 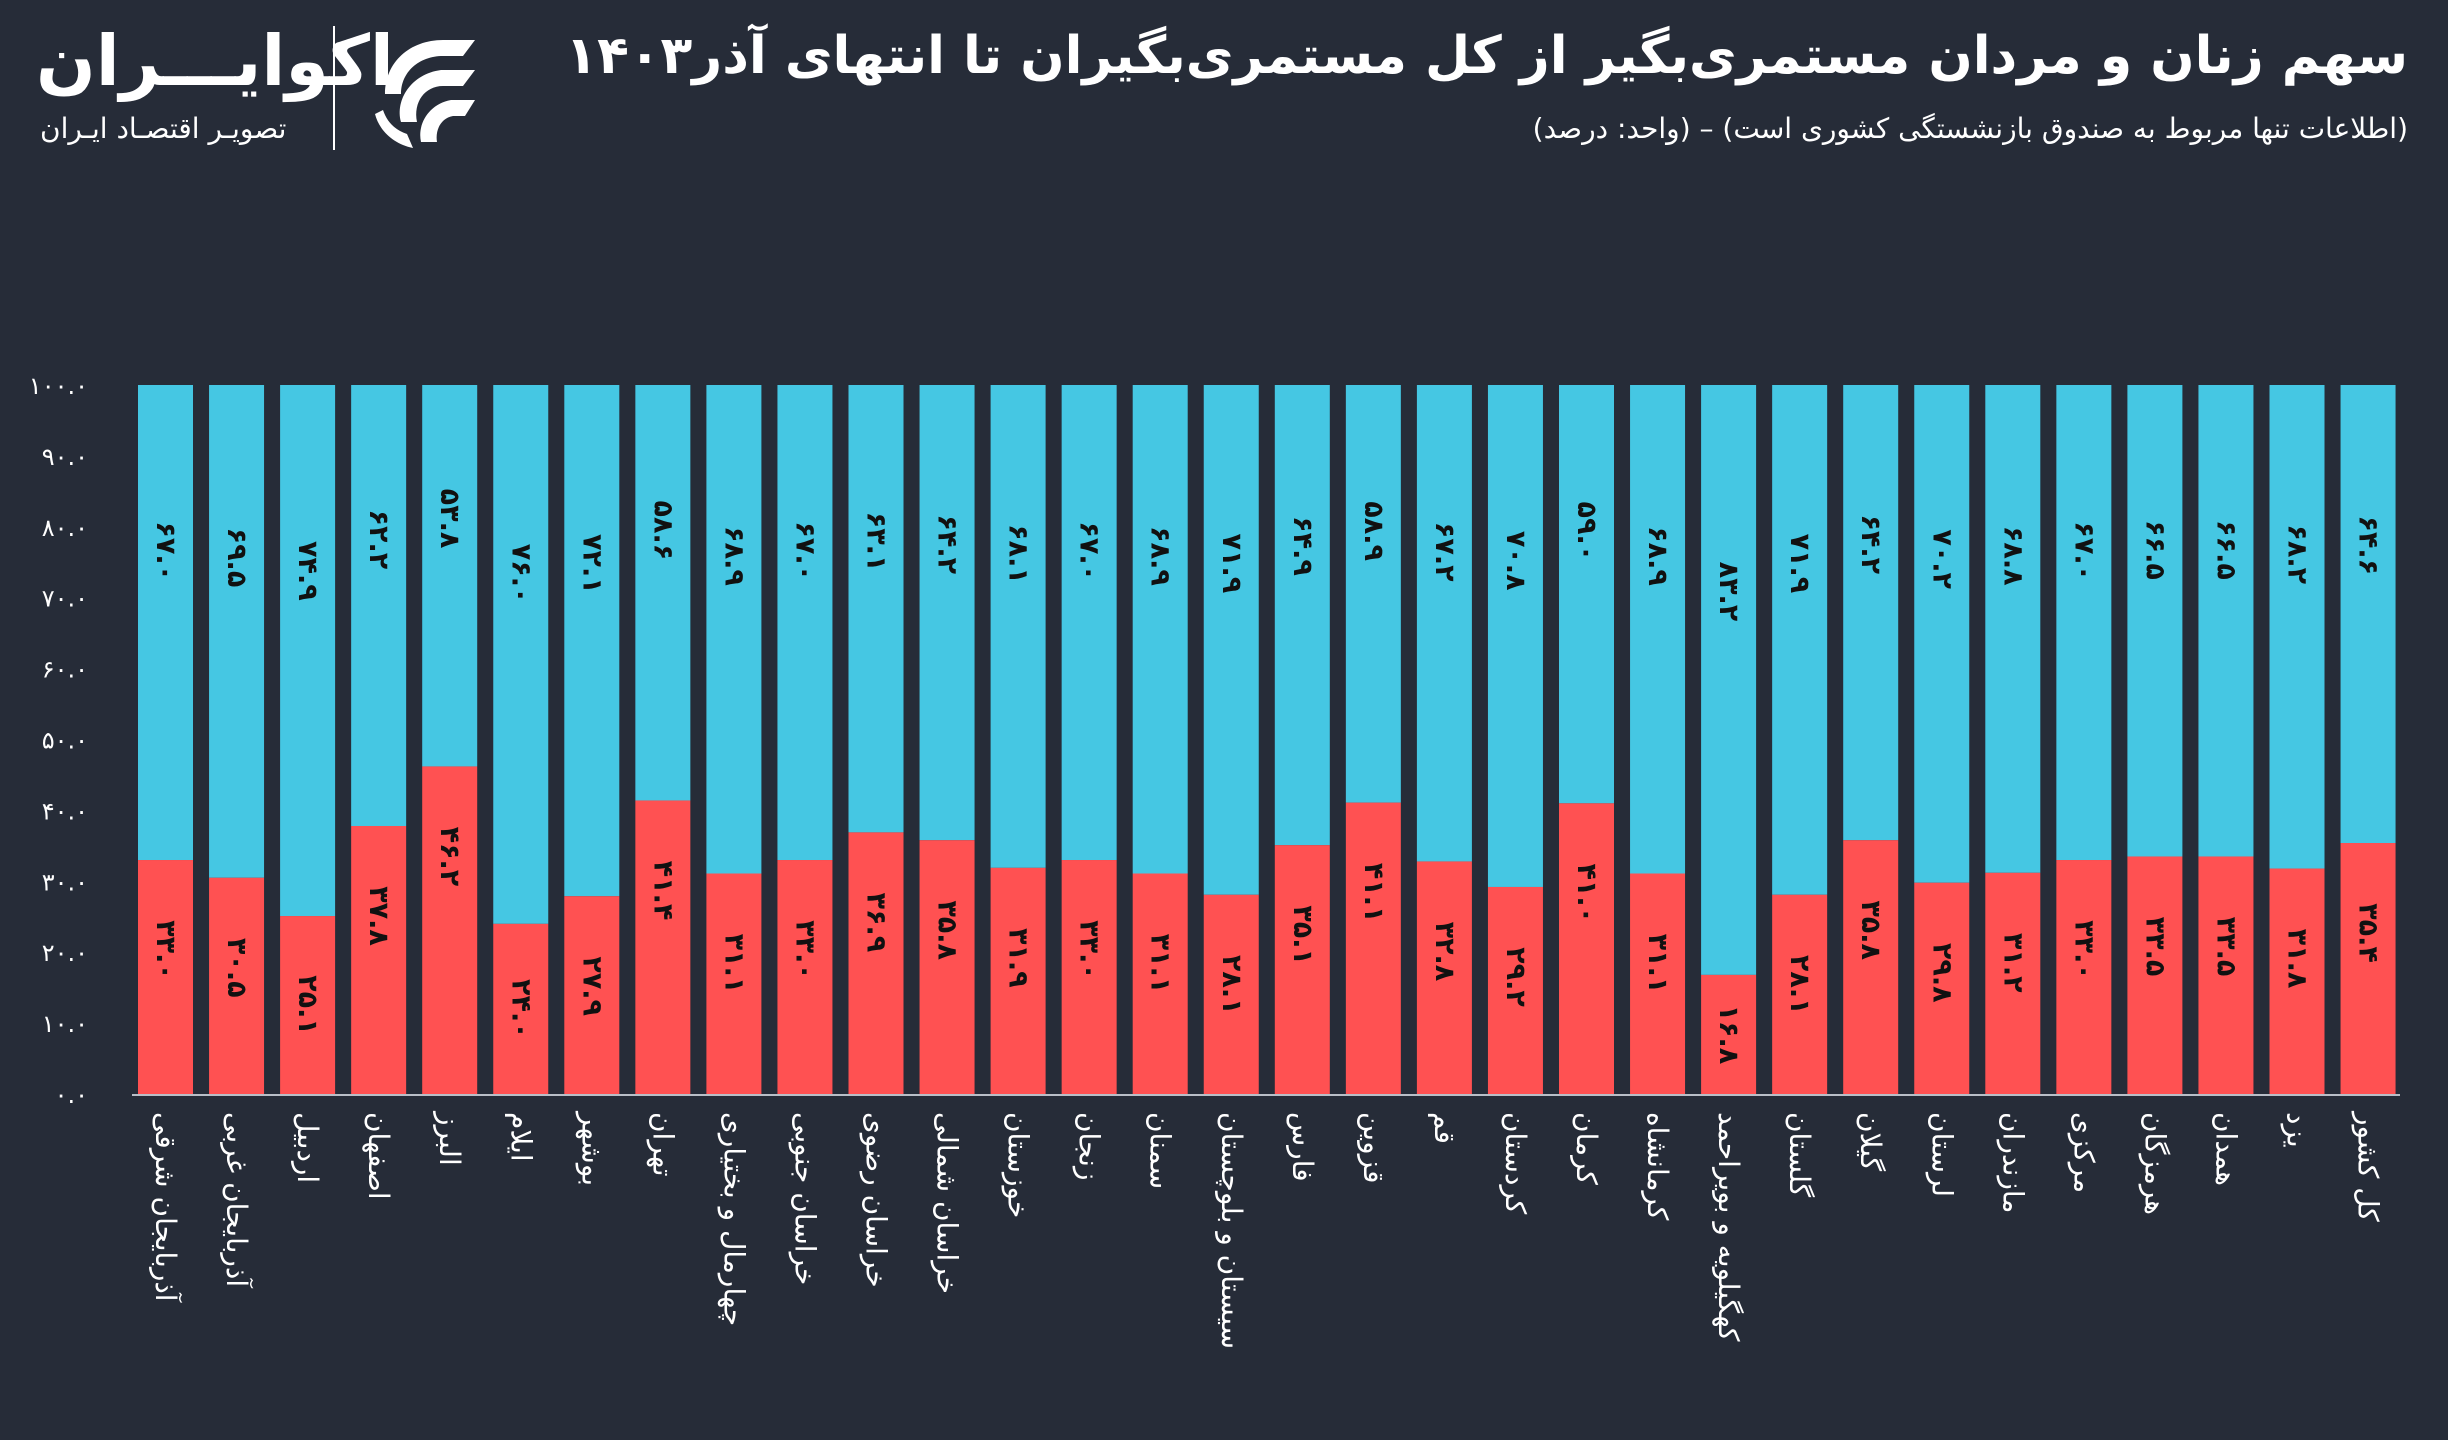 I want to click on category-label: آذربایجان شرقی, so click(x=165, y=1207).